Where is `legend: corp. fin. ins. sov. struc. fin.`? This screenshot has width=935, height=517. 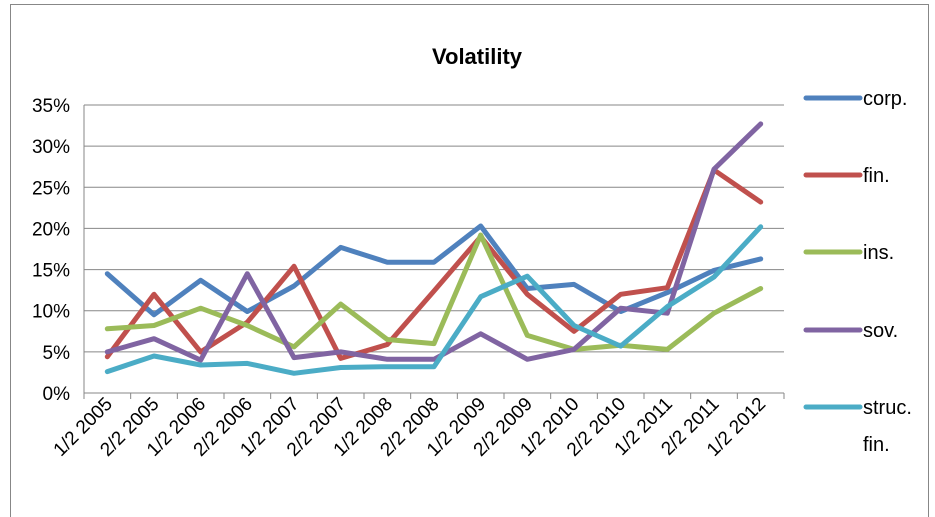
legend: corp. fin. ins. sov. struc. fin. is located at coordinates (857, 272).